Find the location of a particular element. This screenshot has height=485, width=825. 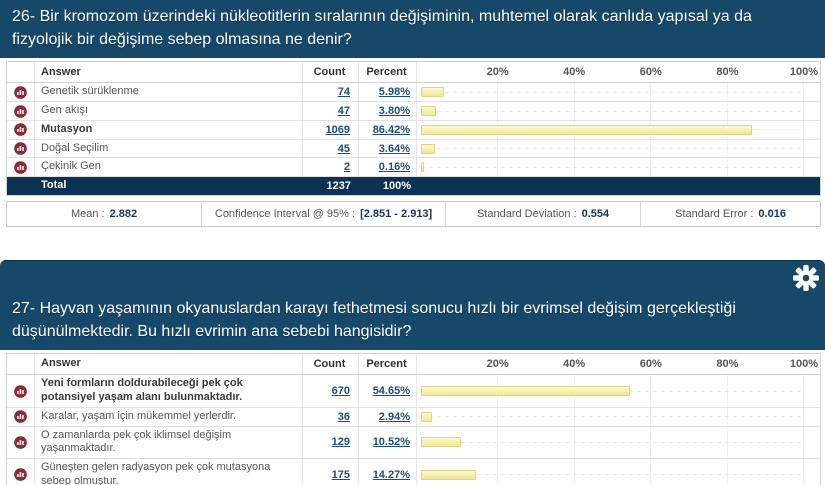

stat-label: Standard Deviation : is located at coordinates (526, 213).